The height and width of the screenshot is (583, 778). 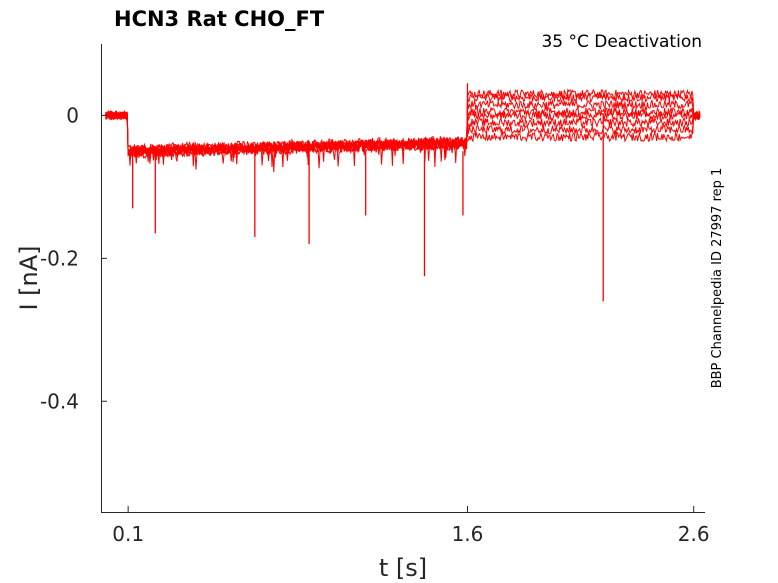 What do you see at coordinates (59, 401) in the screenshot?
I see `y-tick-label: -0.4` at bounding box center [59, 401].